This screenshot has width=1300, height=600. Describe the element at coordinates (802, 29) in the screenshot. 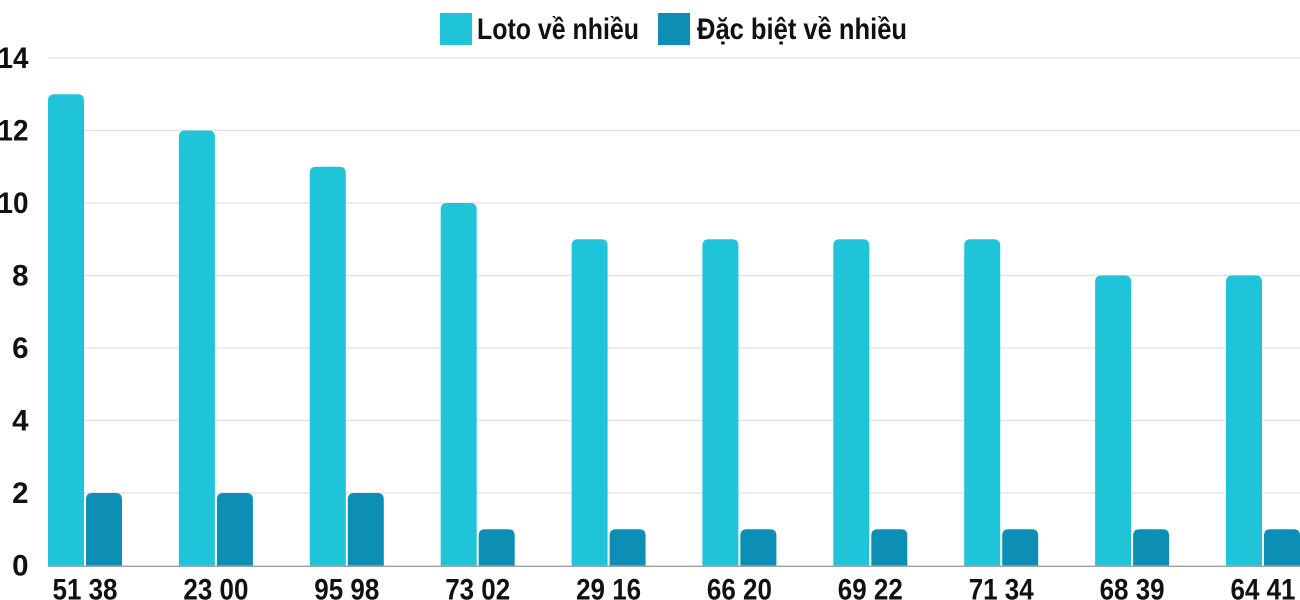

I see `svg-text: Đặc biệt về nhiều` at that location.